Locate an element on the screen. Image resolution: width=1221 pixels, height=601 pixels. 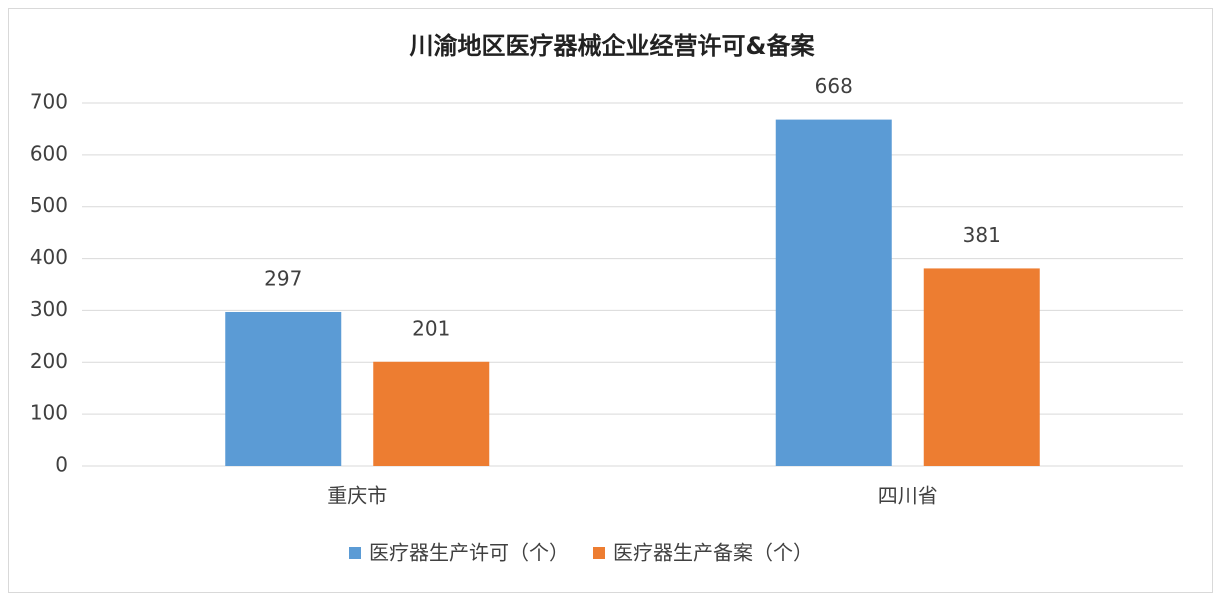
y-tick-label: 600 is located at coordinates (49, 153).